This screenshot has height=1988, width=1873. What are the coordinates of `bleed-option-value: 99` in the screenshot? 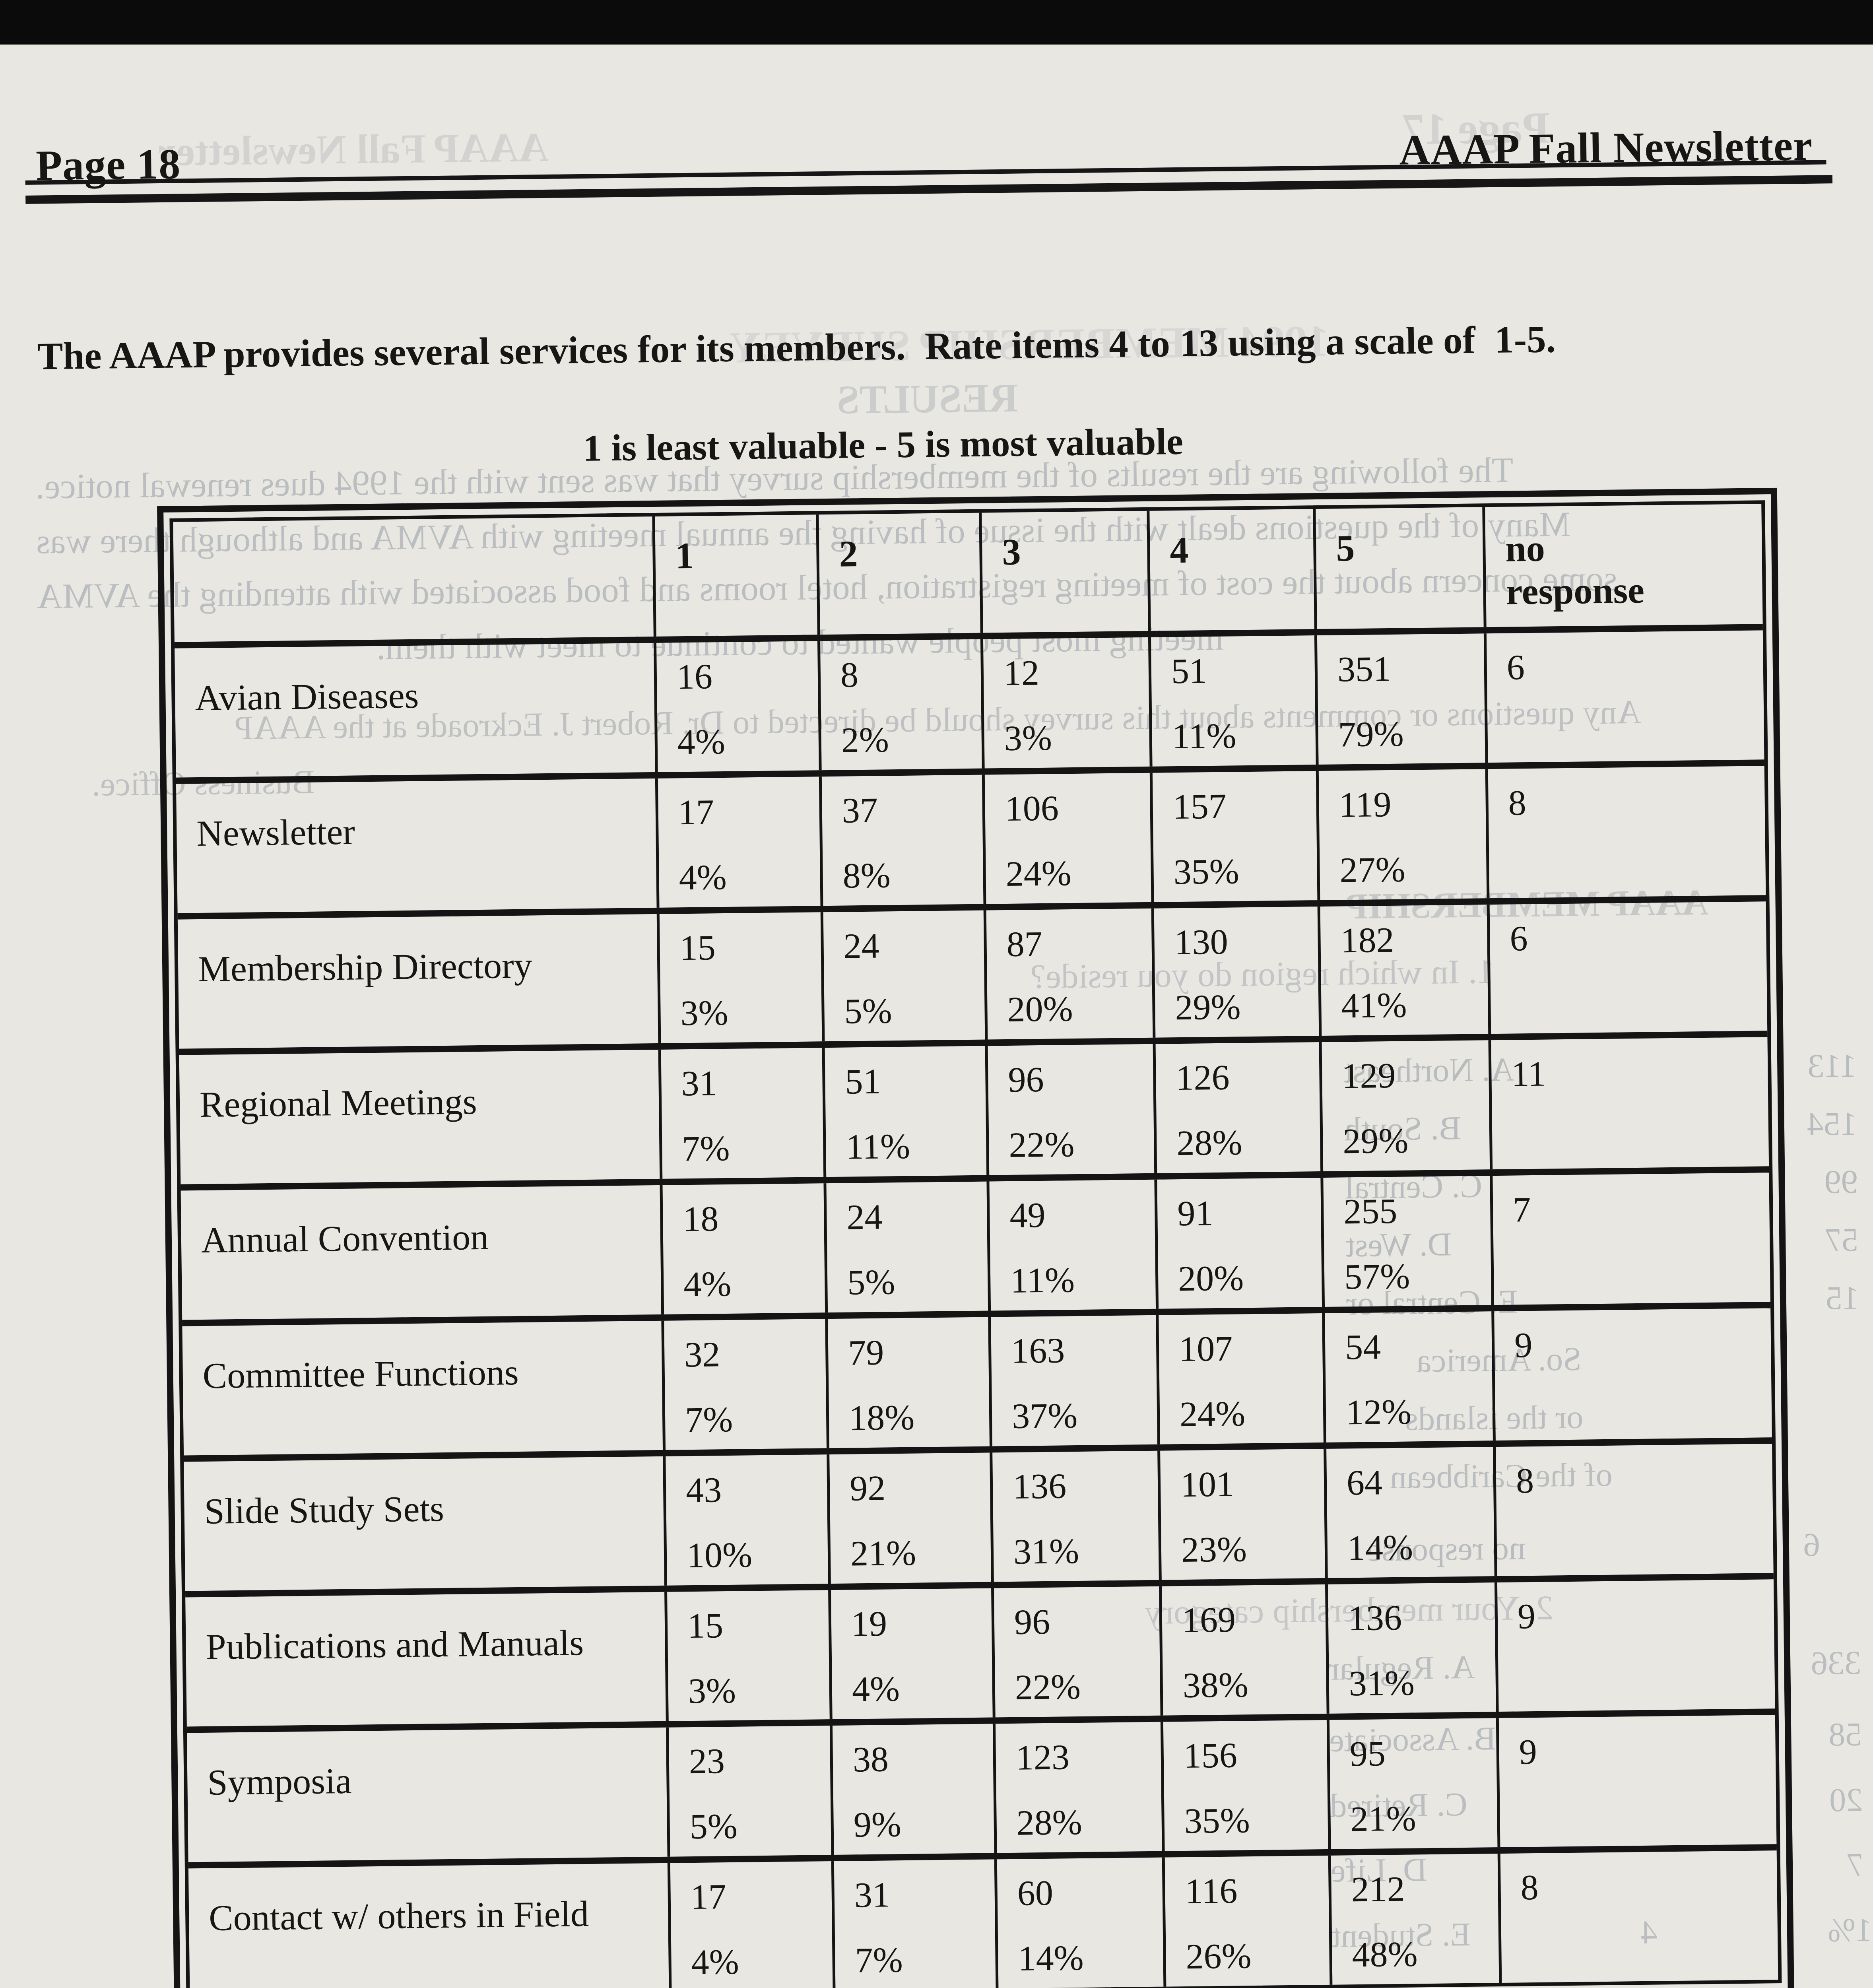 It's located at (1841, 1182).